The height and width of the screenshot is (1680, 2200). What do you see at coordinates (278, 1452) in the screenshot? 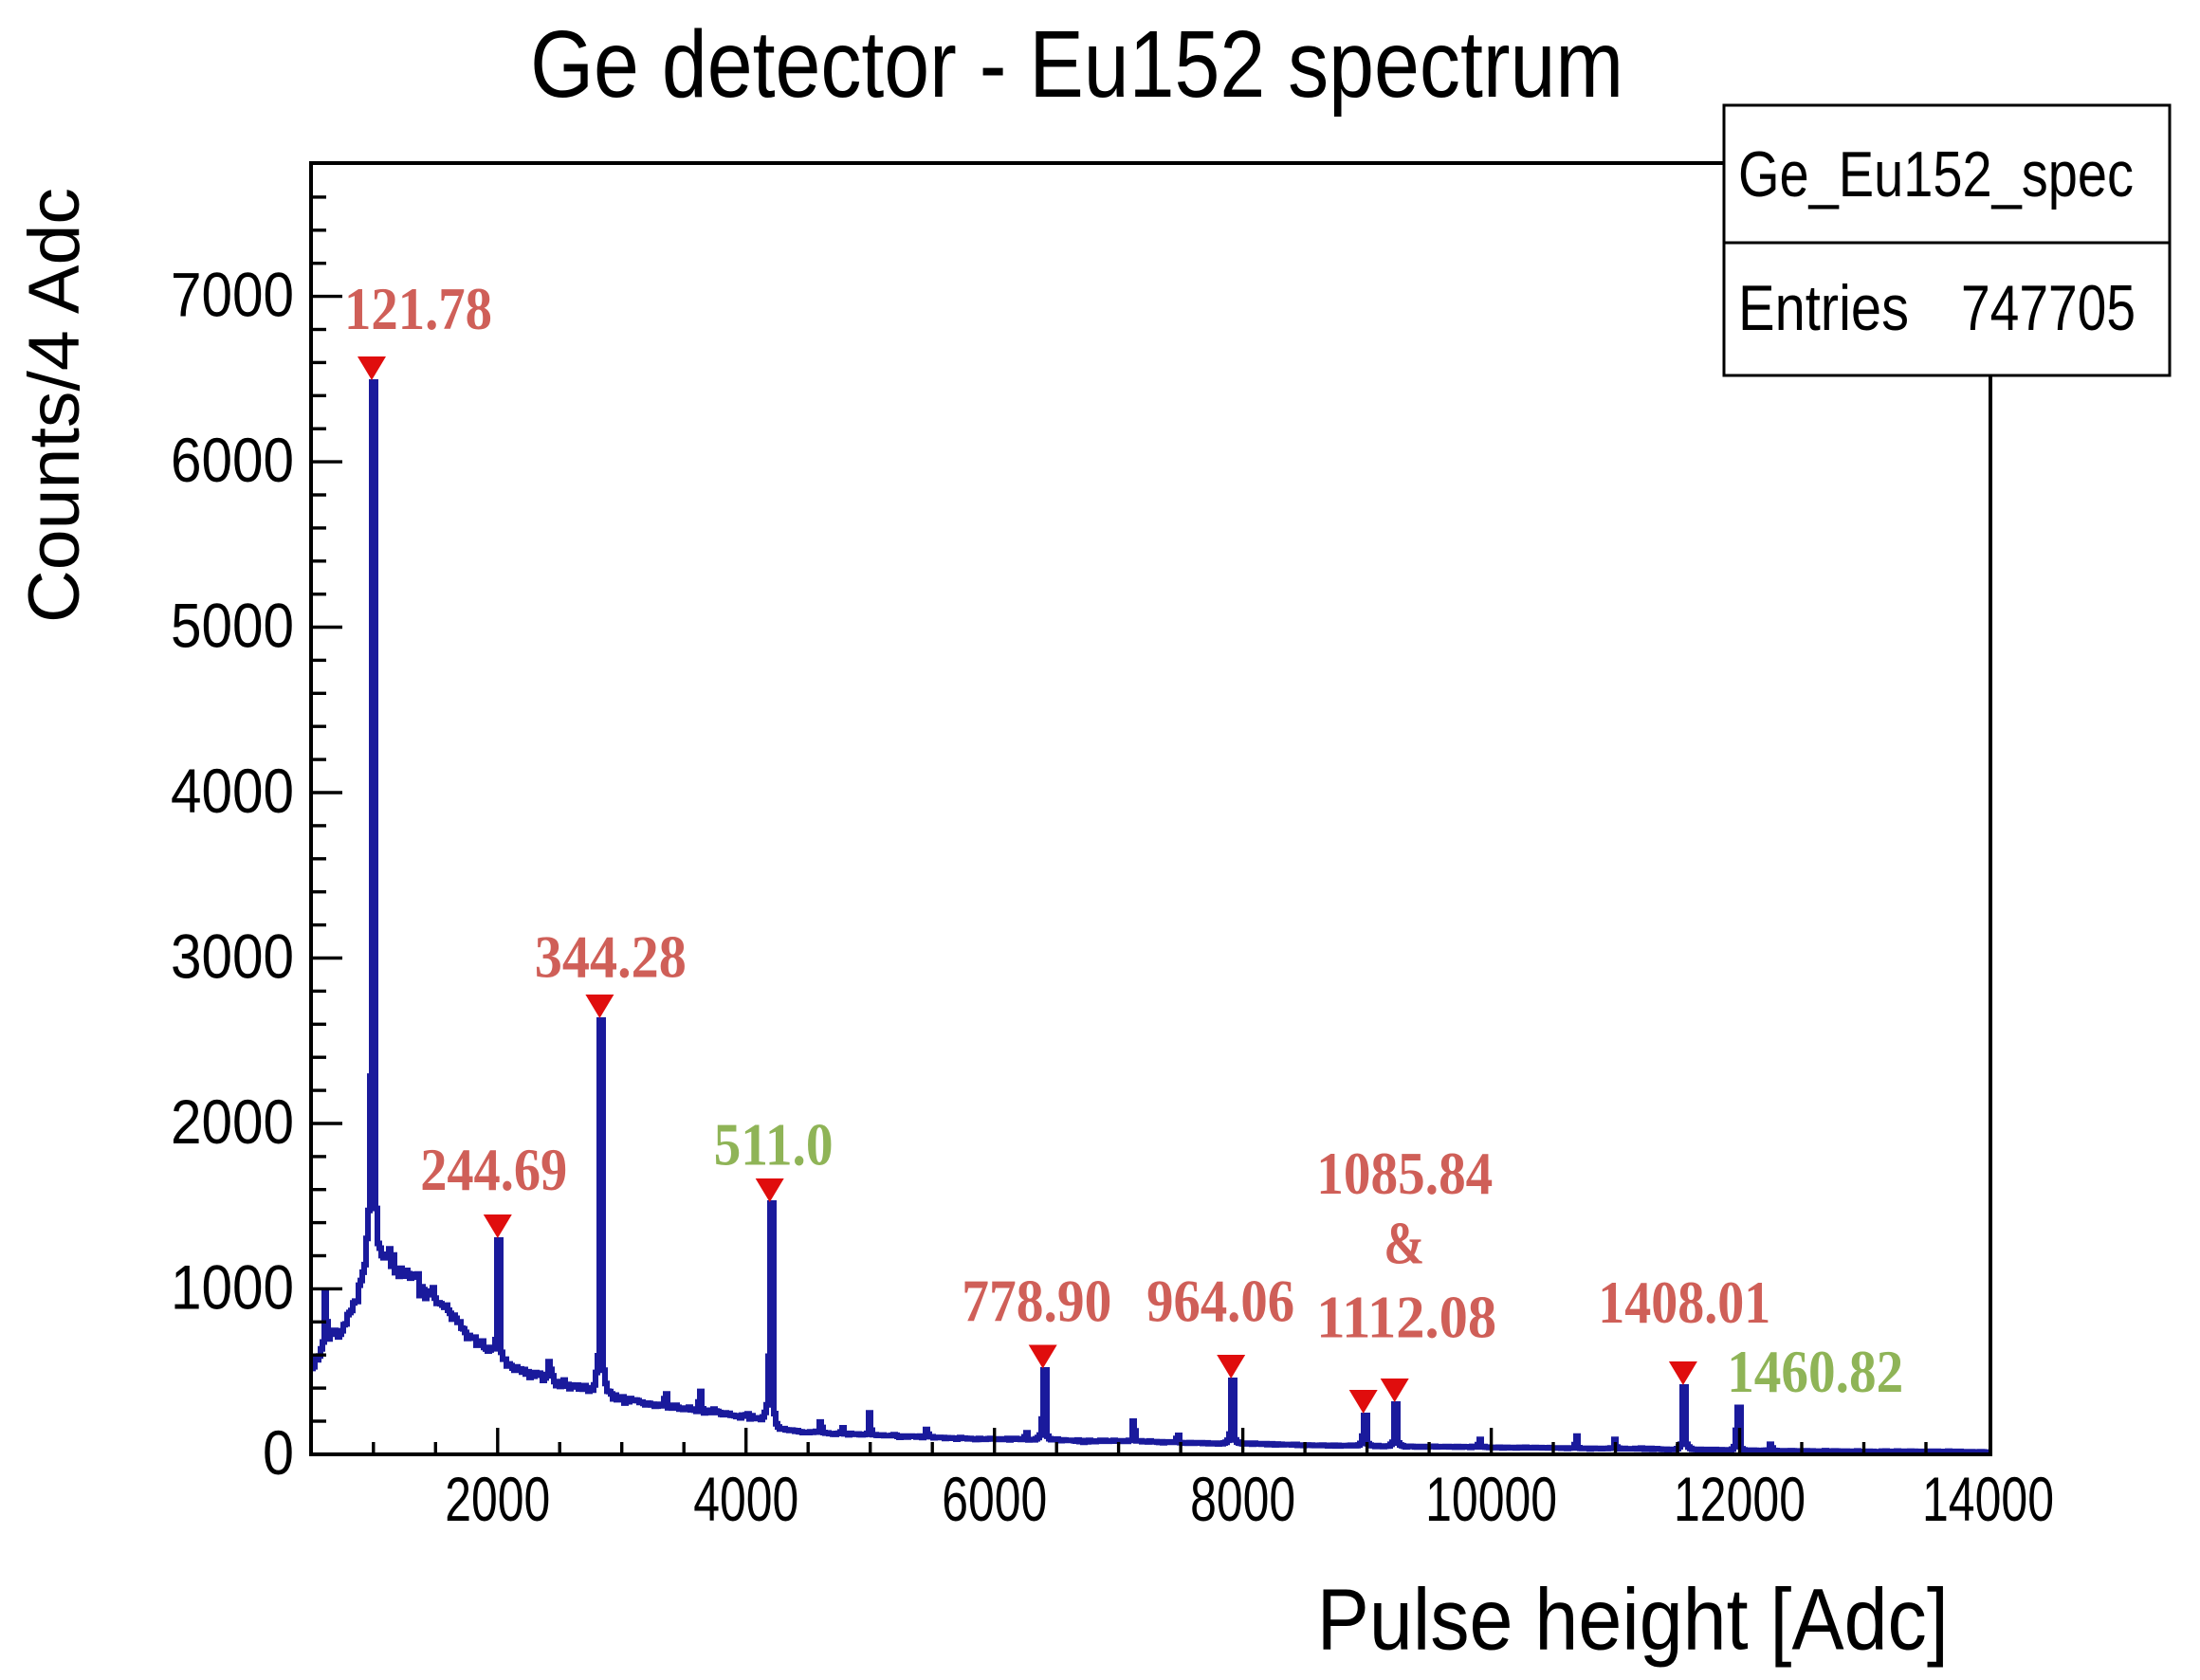
I see `svg-text: 0` at bounding box center [278, 1452].